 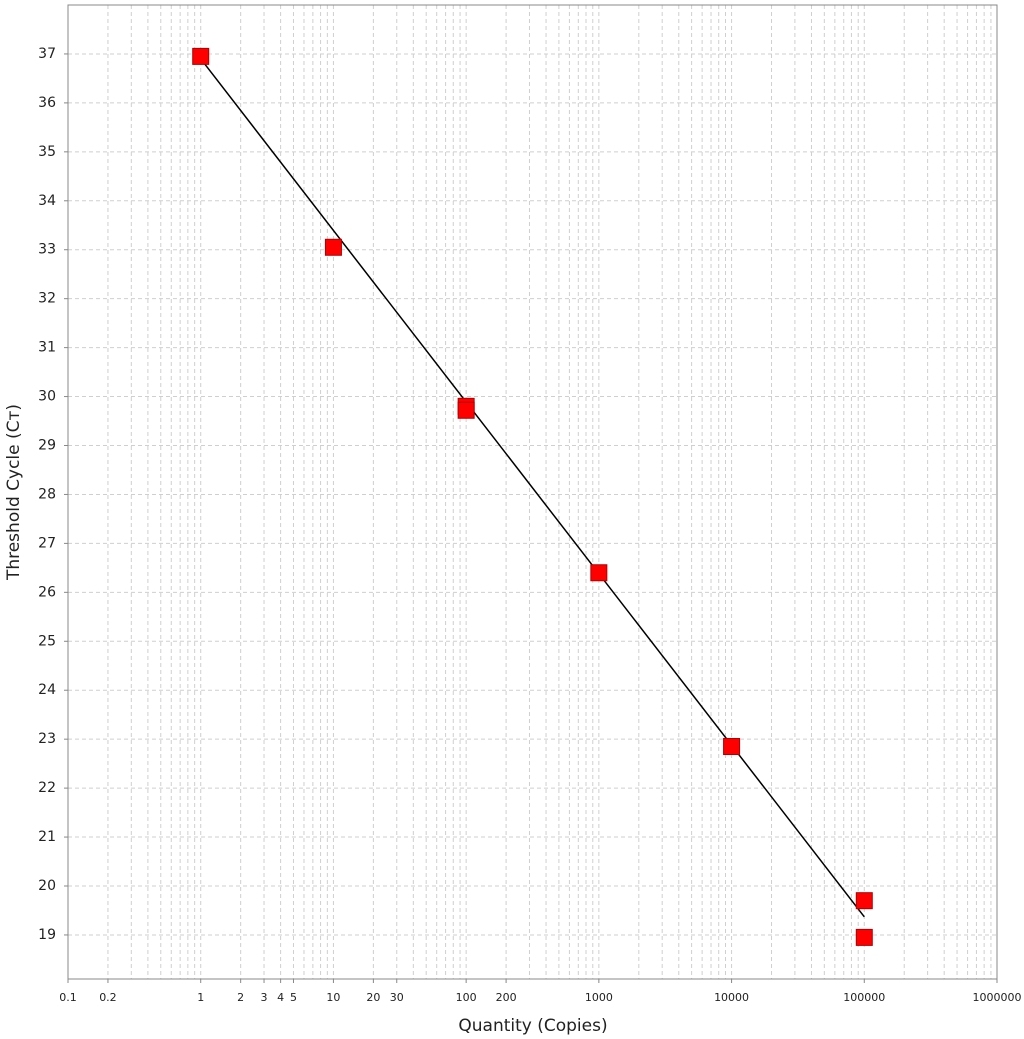 What do you see at coordinates (47, 250) in the screenshot?
I see `y-tick-label: 33` at bounding box center [47, 250].